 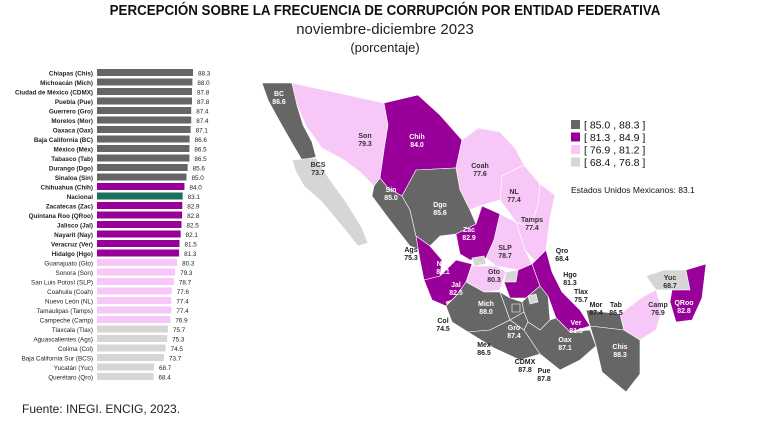 I want to click on bar-value-label: 68.7, so click(x=165, y=368).